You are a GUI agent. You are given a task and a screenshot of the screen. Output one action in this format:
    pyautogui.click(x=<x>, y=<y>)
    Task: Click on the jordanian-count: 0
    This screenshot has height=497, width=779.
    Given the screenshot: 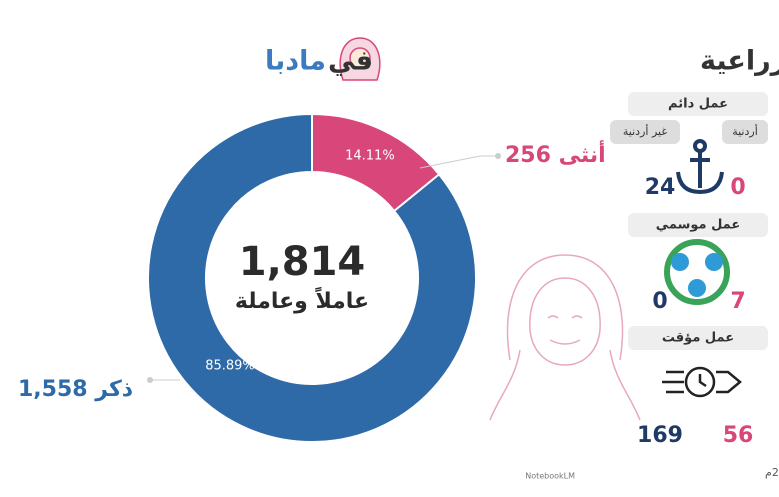 What is the action you would take?
    pyautogui.click(x=737, y=187)
    